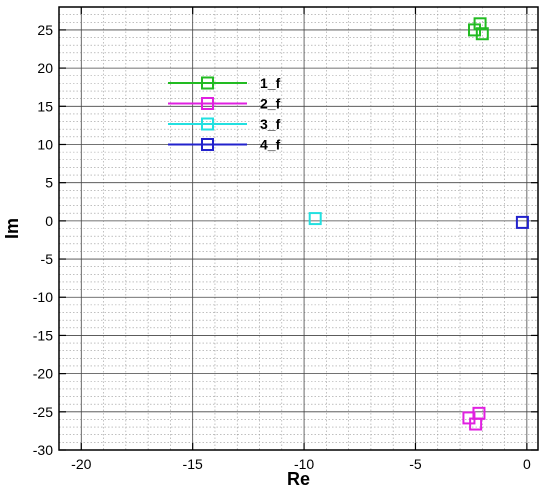 Image resolution: width=550 pixels, height=489 pixels. I want to click on legend-marker-1_f, so click(207, 83).